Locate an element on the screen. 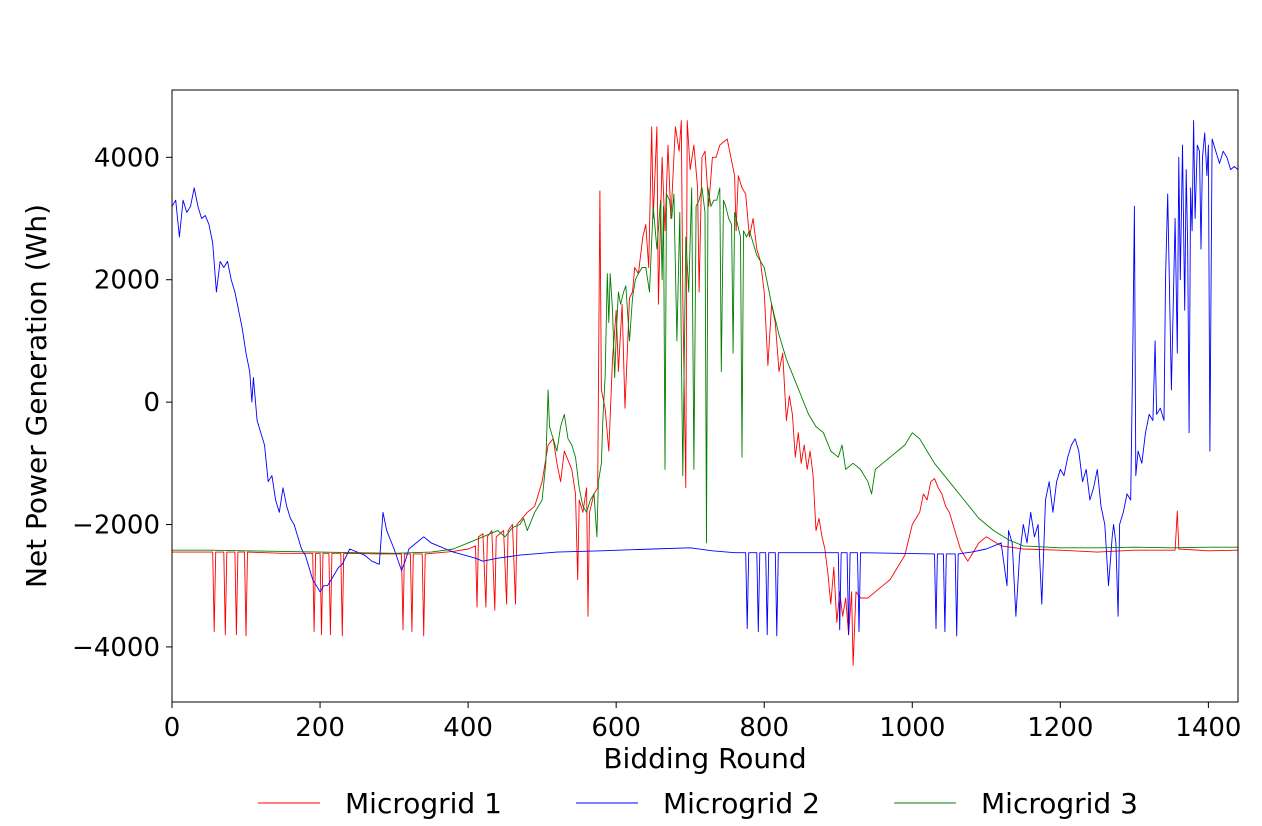 The image size is (1262, 826). x-tick-label: 800 is located at coordinates (764, 728).